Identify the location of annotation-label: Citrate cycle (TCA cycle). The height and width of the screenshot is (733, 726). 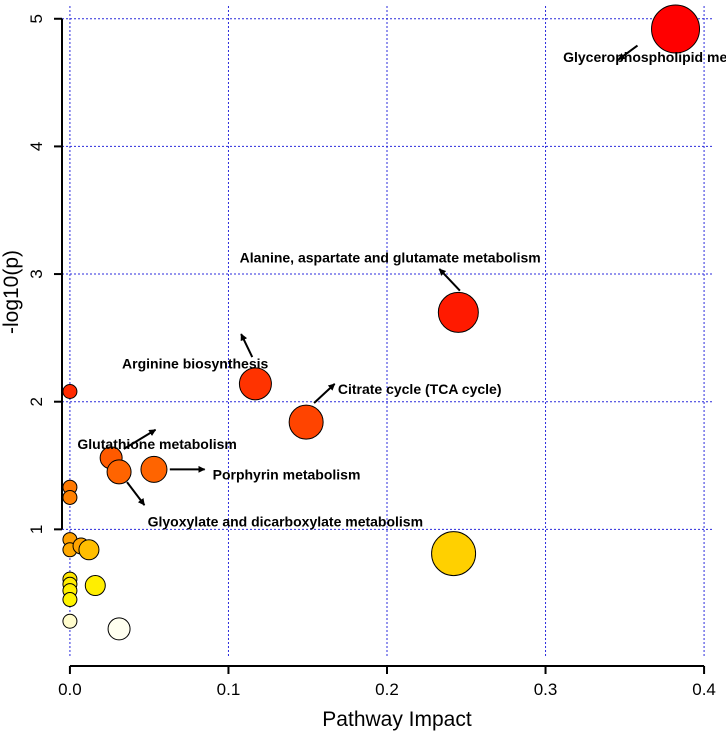
(420, 389).